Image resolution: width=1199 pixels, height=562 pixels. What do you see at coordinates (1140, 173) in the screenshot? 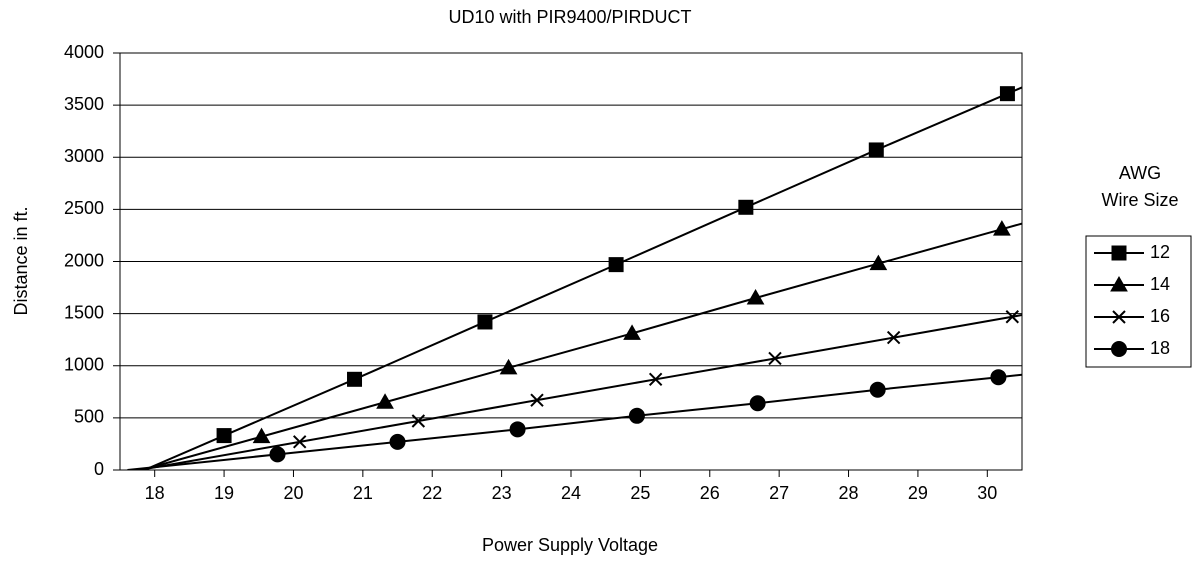
I see `legend-title: AWG` at bounding box center [1140, 173].